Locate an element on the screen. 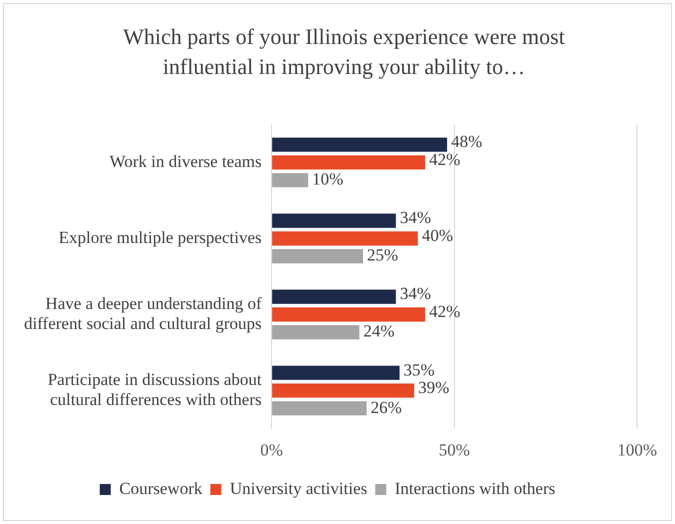 This screenshot has width=675, height=524. legend-label: Coursework is located at coordinates (161, 488).